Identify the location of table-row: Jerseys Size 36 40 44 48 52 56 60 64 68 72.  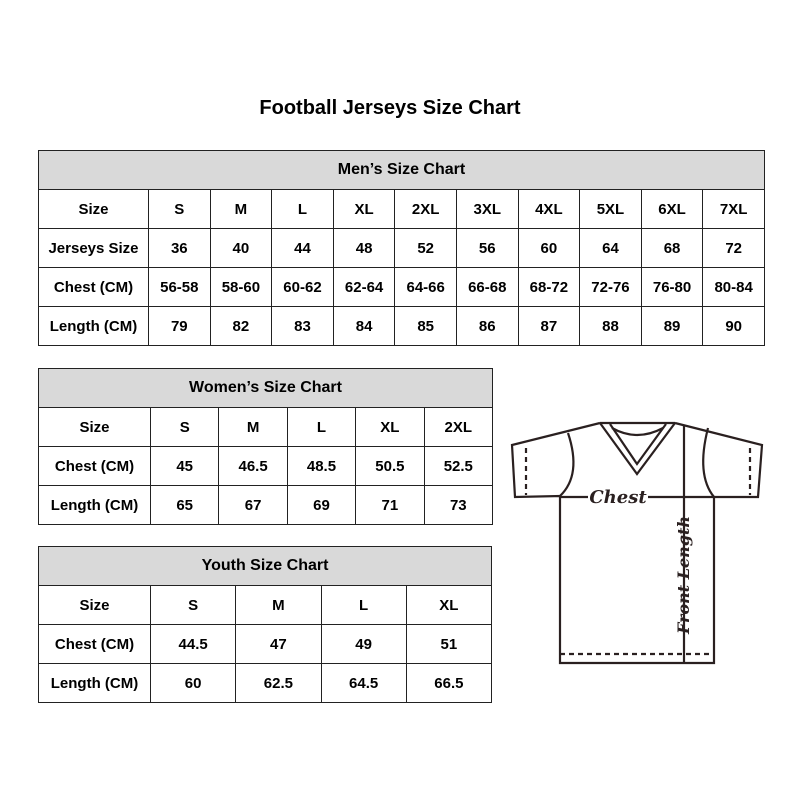
(401, 248).